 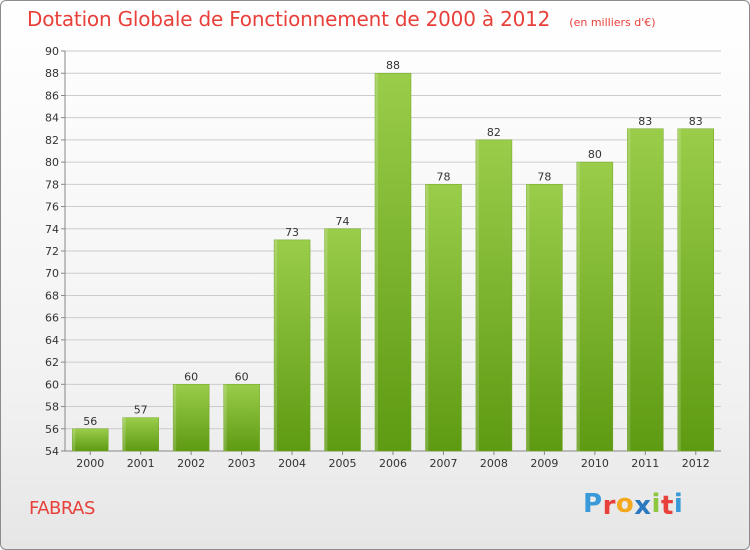 What do you see at coordinates (52, 162) in the screenshot?
I see `y-tick-label: 80` at bounding box center [52, 162].